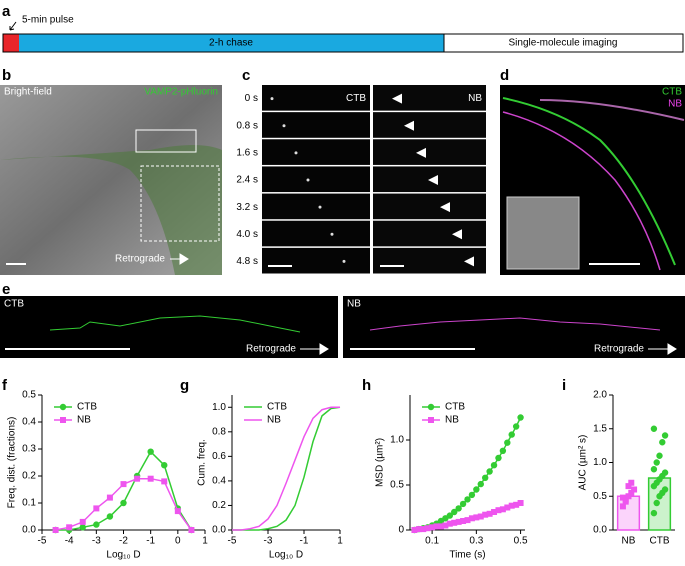  I want to click on y-axis-label: Freq. dist. (fractions), so click(12, 463).